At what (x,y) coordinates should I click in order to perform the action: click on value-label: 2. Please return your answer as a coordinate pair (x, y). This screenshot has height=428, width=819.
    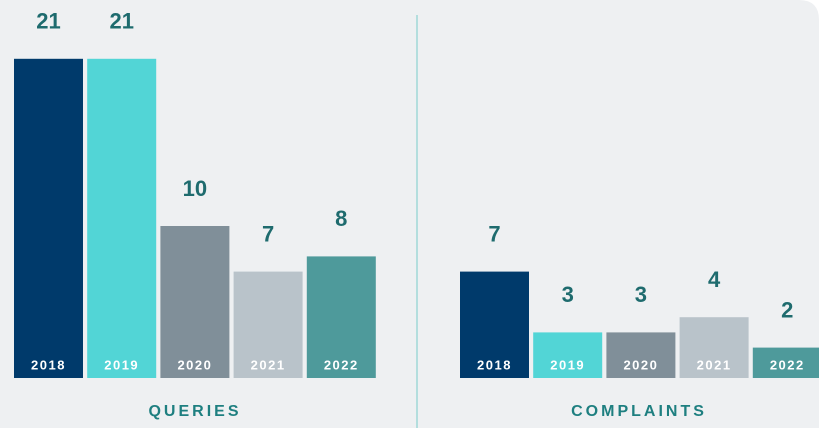
    Looking at the image, I should click on (787, 309).